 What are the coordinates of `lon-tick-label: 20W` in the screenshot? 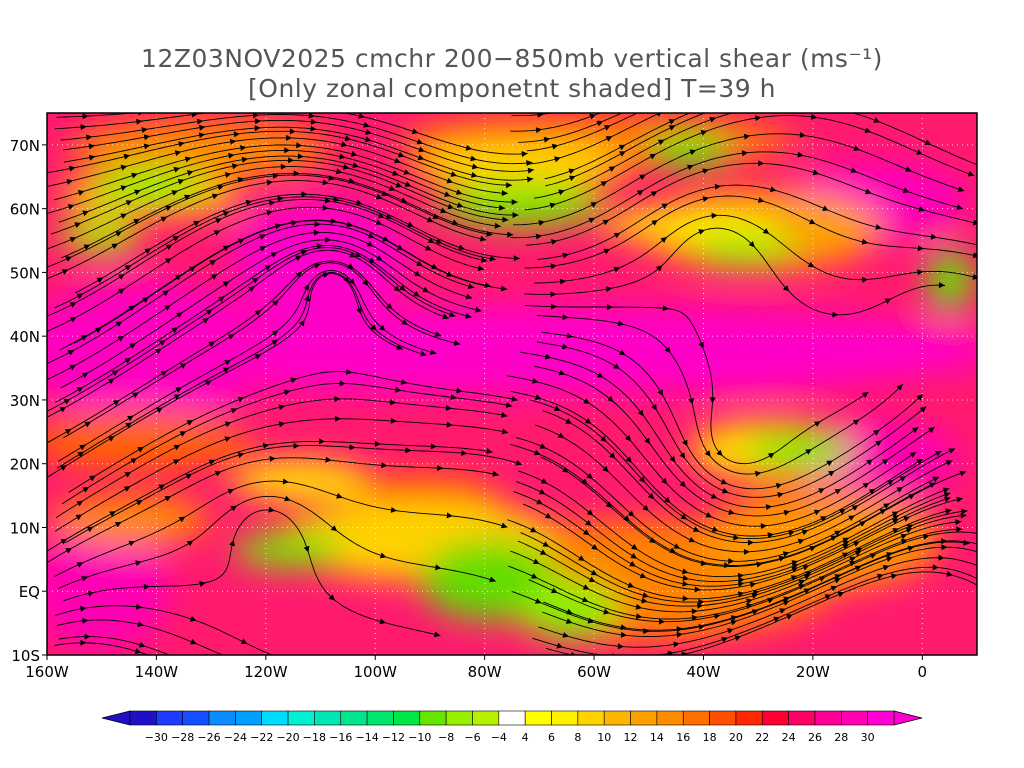 It's located at (813, 672).